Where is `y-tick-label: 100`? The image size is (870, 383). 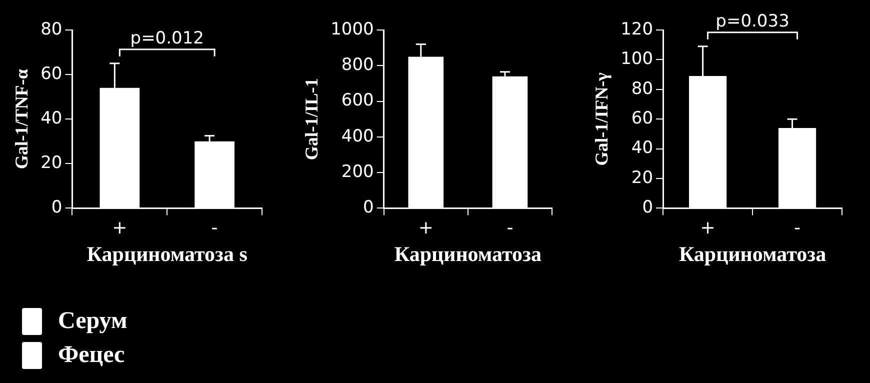
y-tick-label: 100 is located at coordinates (637, 59).